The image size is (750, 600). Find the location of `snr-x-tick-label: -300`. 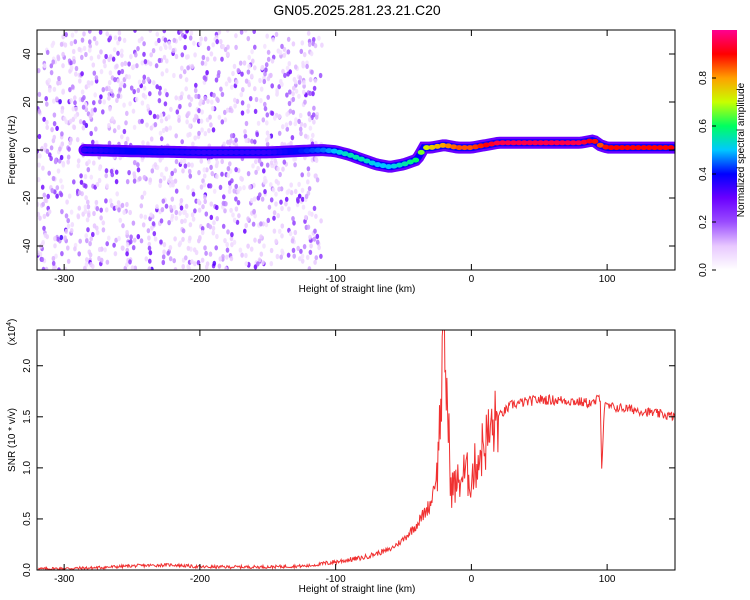

snr-x-tick-label: -300 is located at coordinates (64, 579).